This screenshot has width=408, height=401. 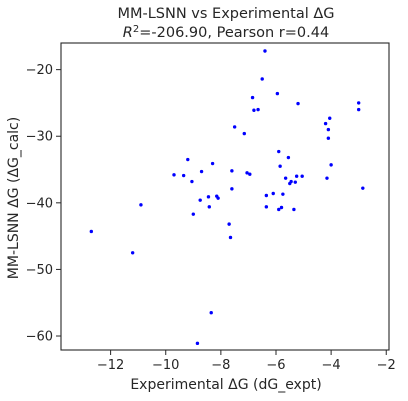 I want to click on x-tick-label: −8, so click(x=220, y=365).